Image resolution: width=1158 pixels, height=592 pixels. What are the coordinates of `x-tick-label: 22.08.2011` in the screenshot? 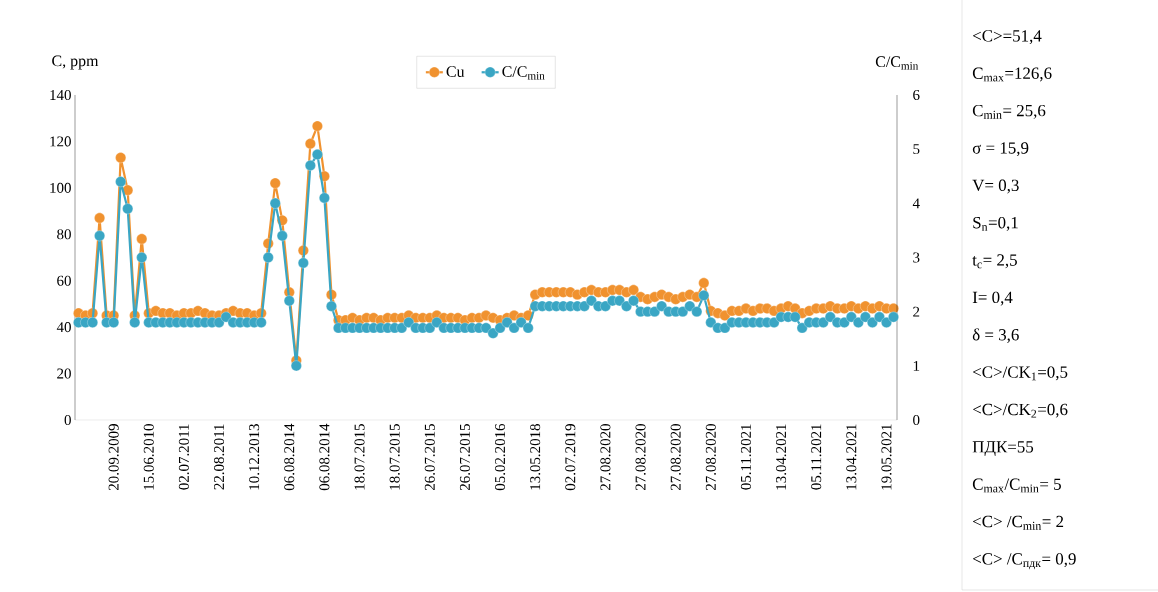 It's located at (219, 457).